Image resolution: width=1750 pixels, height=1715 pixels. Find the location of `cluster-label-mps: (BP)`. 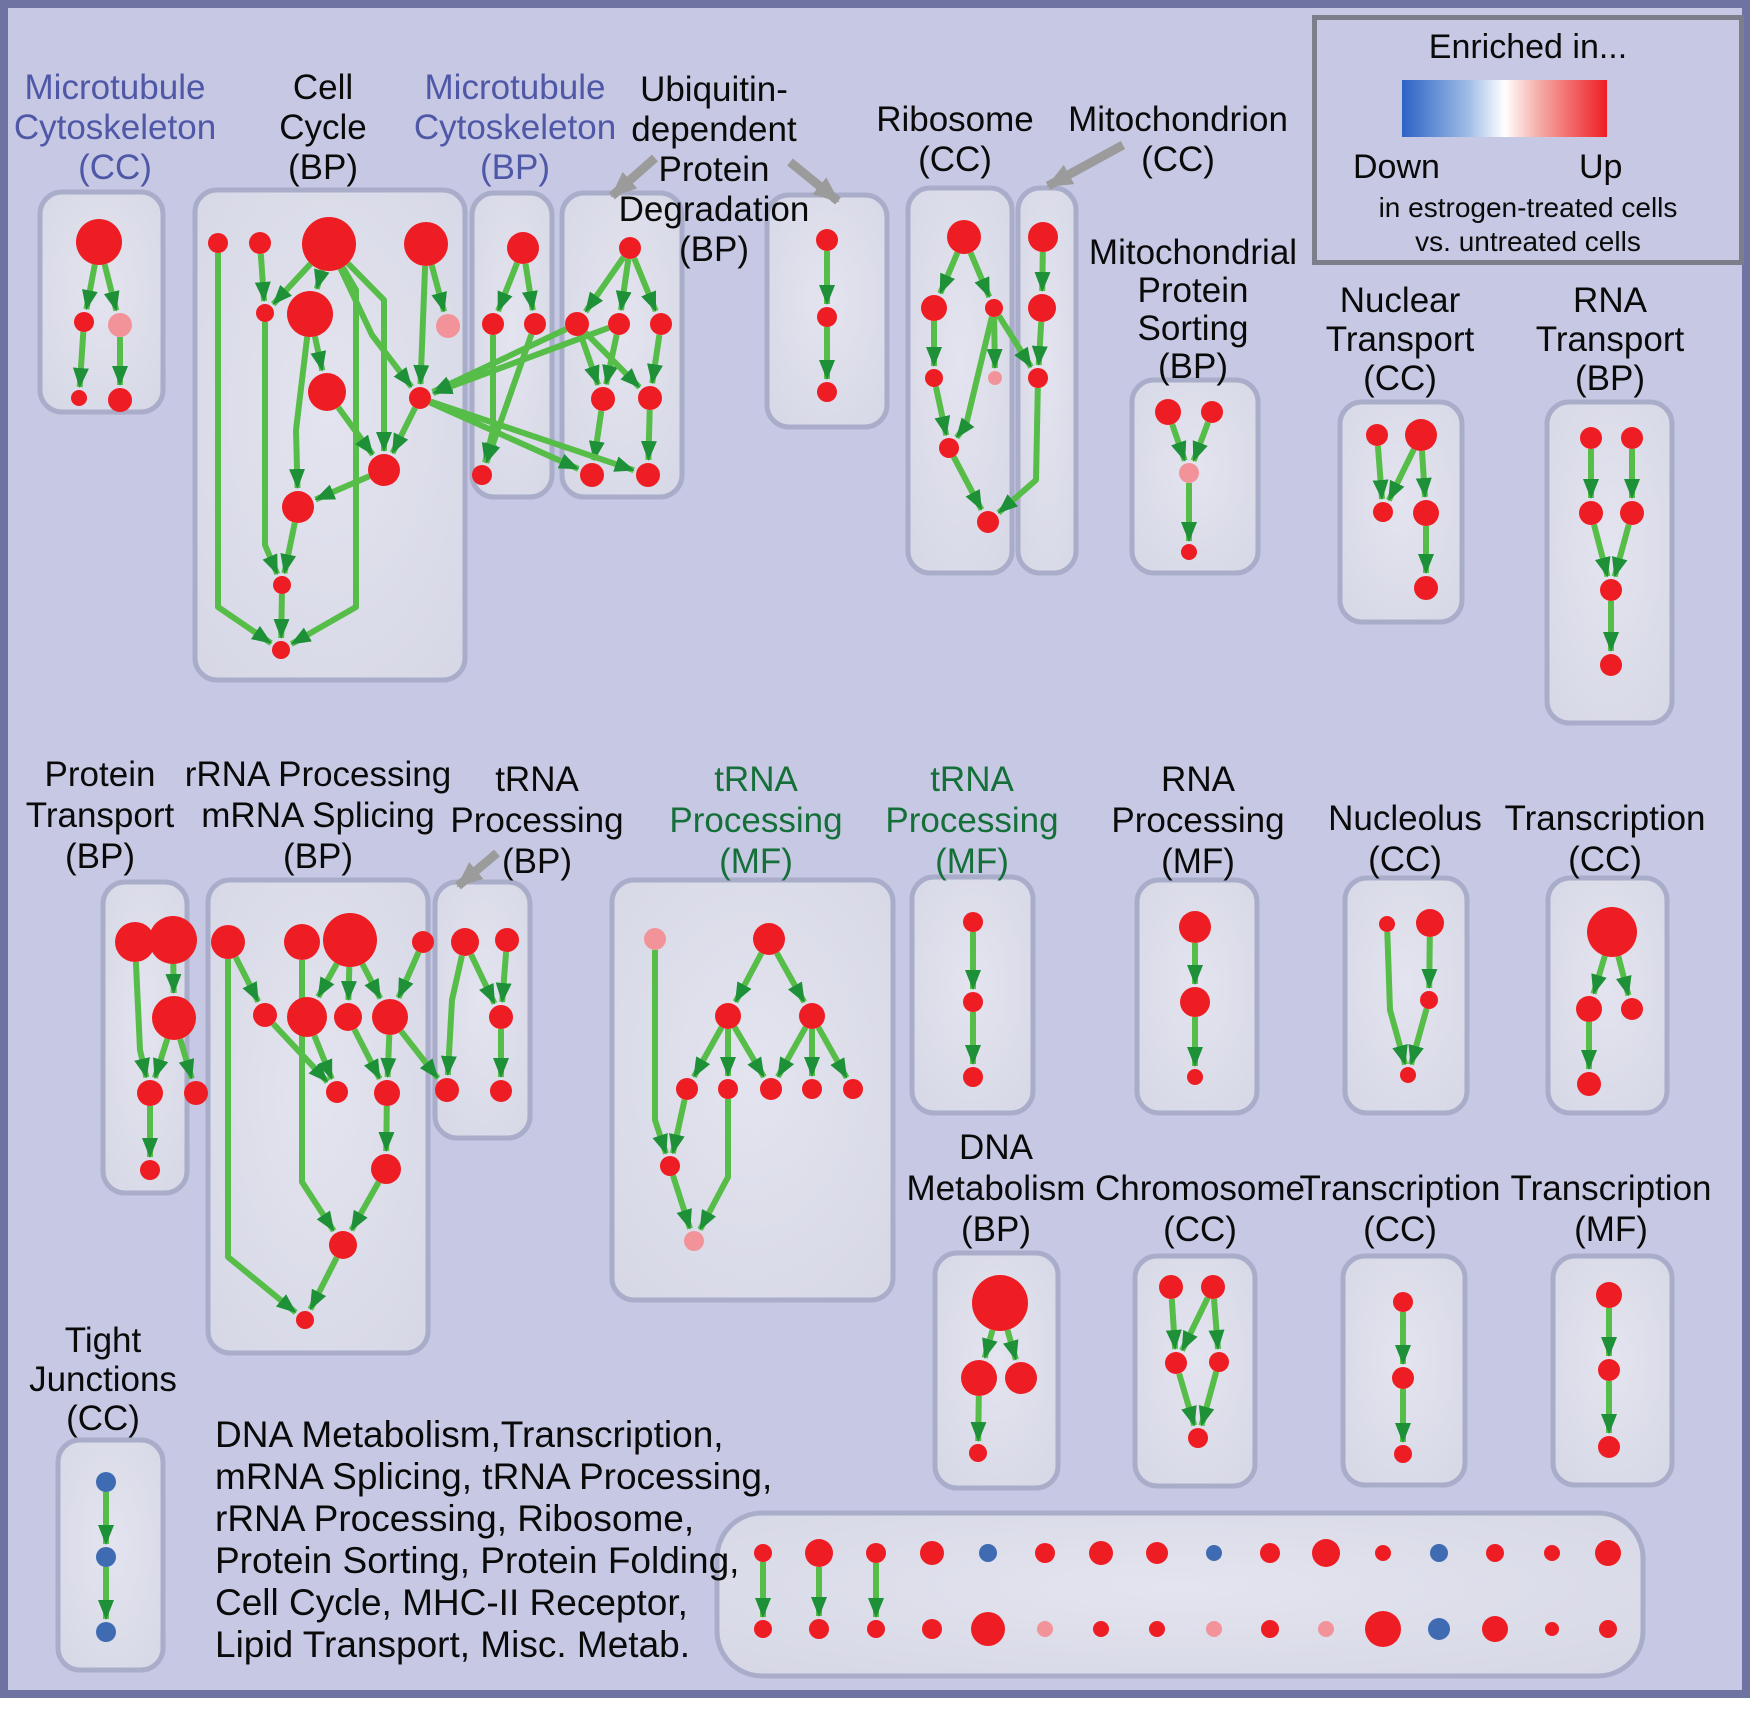

cluster-label-mps: (BP) is located at coordinates (1193, 366).